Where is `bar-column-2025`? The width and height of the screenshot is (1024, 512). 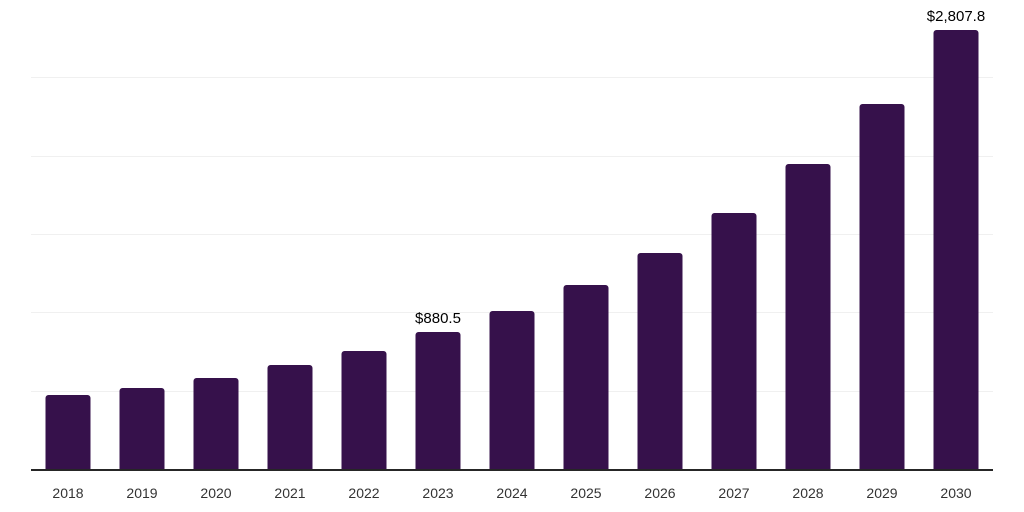 bar-column-2025 is located at coordinates (586, 235).